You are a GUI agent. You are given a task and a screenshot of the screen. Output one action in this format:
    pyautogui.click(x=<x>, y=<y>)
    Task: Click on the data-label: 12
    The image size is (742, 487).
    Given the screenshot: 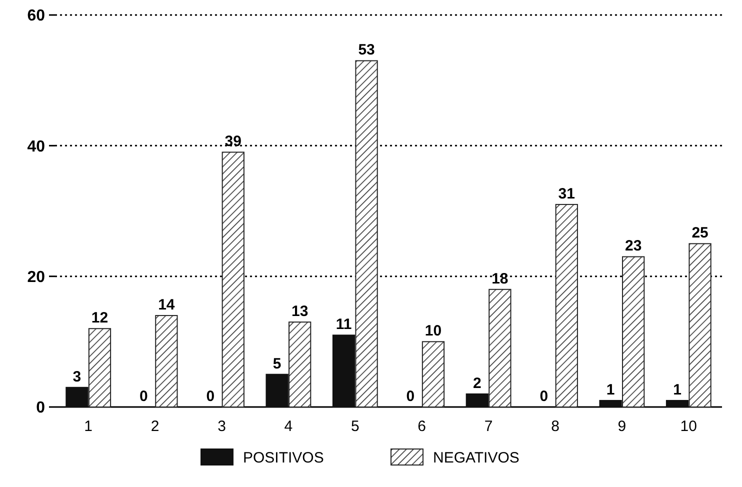 What is the action you would take?
    pyautogui.click(x=99, y=318)
    